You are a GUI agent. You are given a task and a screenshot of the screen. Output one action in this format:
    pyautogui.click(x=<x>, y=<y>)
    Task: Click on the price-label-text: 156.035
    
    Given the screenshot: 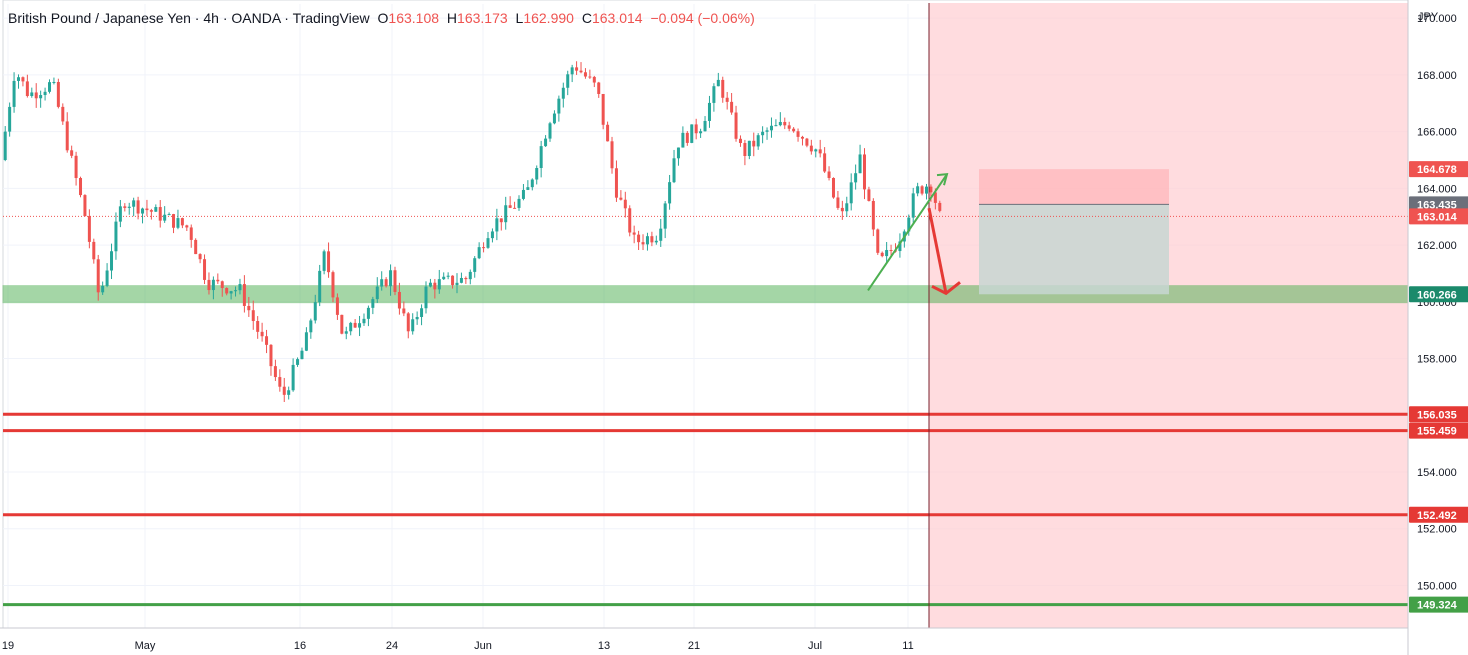 What is the action you would take?
    pyautogui.click(x=1437, y=415)
    